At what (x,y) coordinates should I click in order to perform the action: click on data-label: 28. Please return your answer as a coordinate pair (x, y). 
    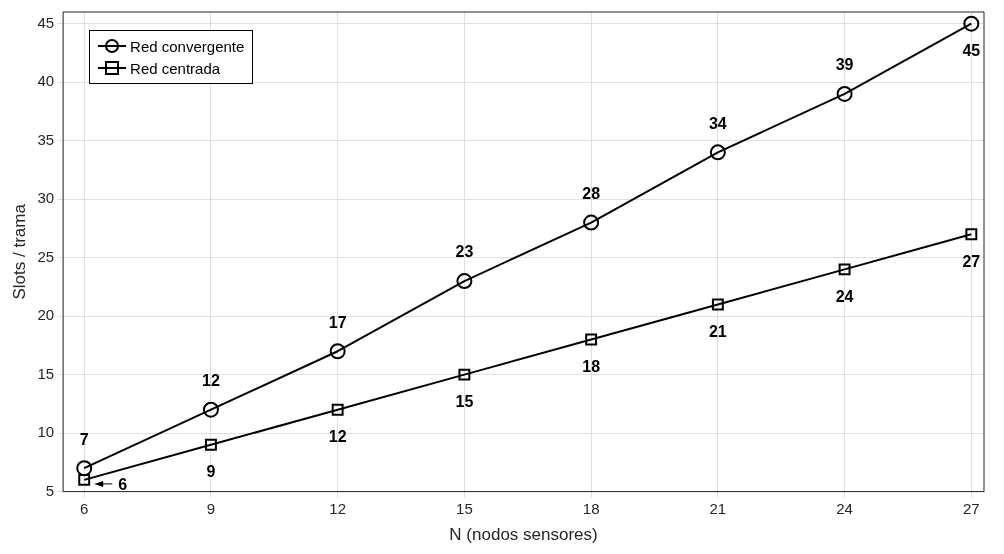
    Looking at the image, I should click on (591, 193).